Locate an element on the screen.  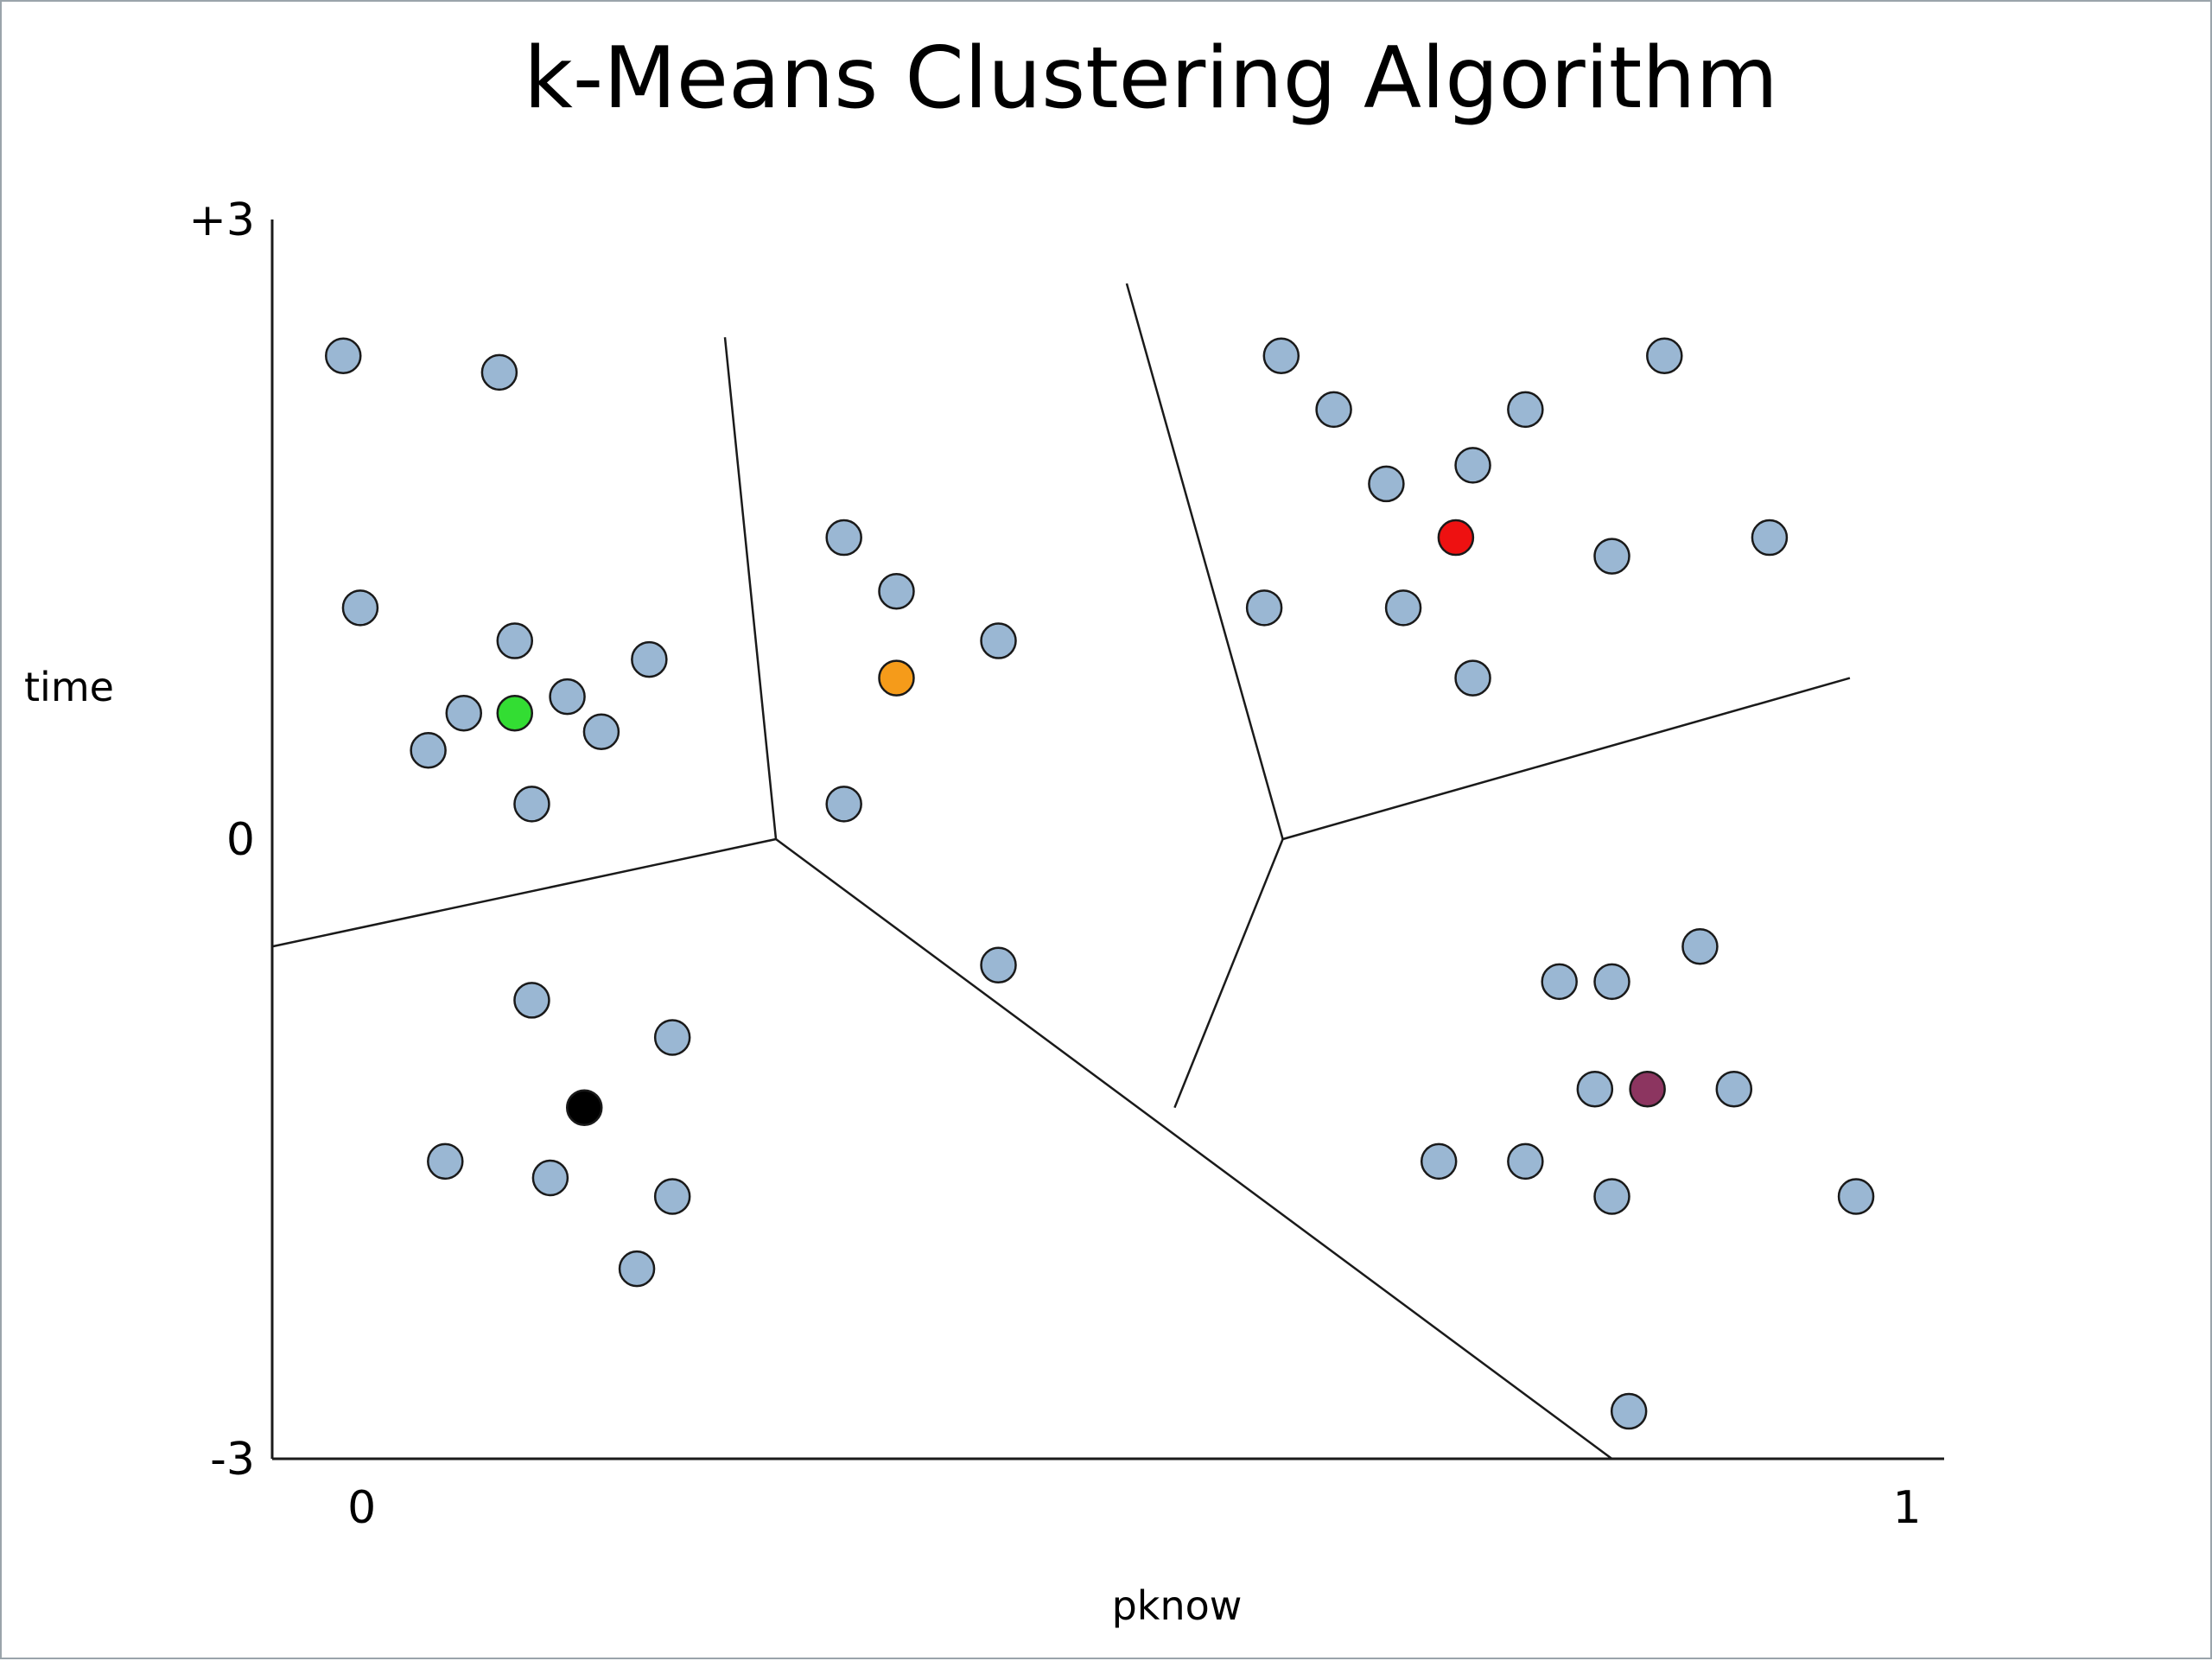
y-tick-label: +3 is located at coordinates (221, 220).